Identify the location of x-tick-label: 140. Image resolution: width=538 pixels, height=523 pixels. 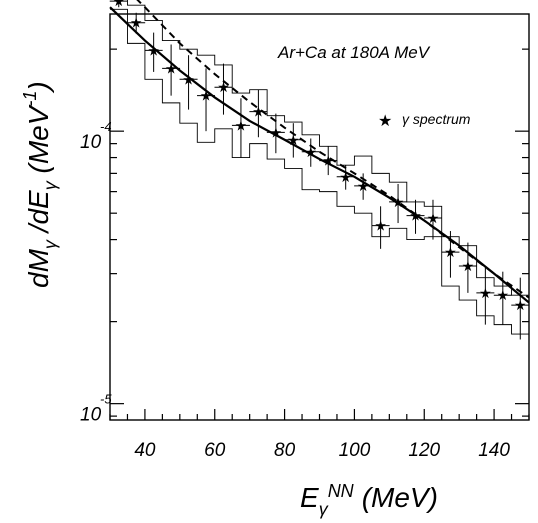
(494, 450).